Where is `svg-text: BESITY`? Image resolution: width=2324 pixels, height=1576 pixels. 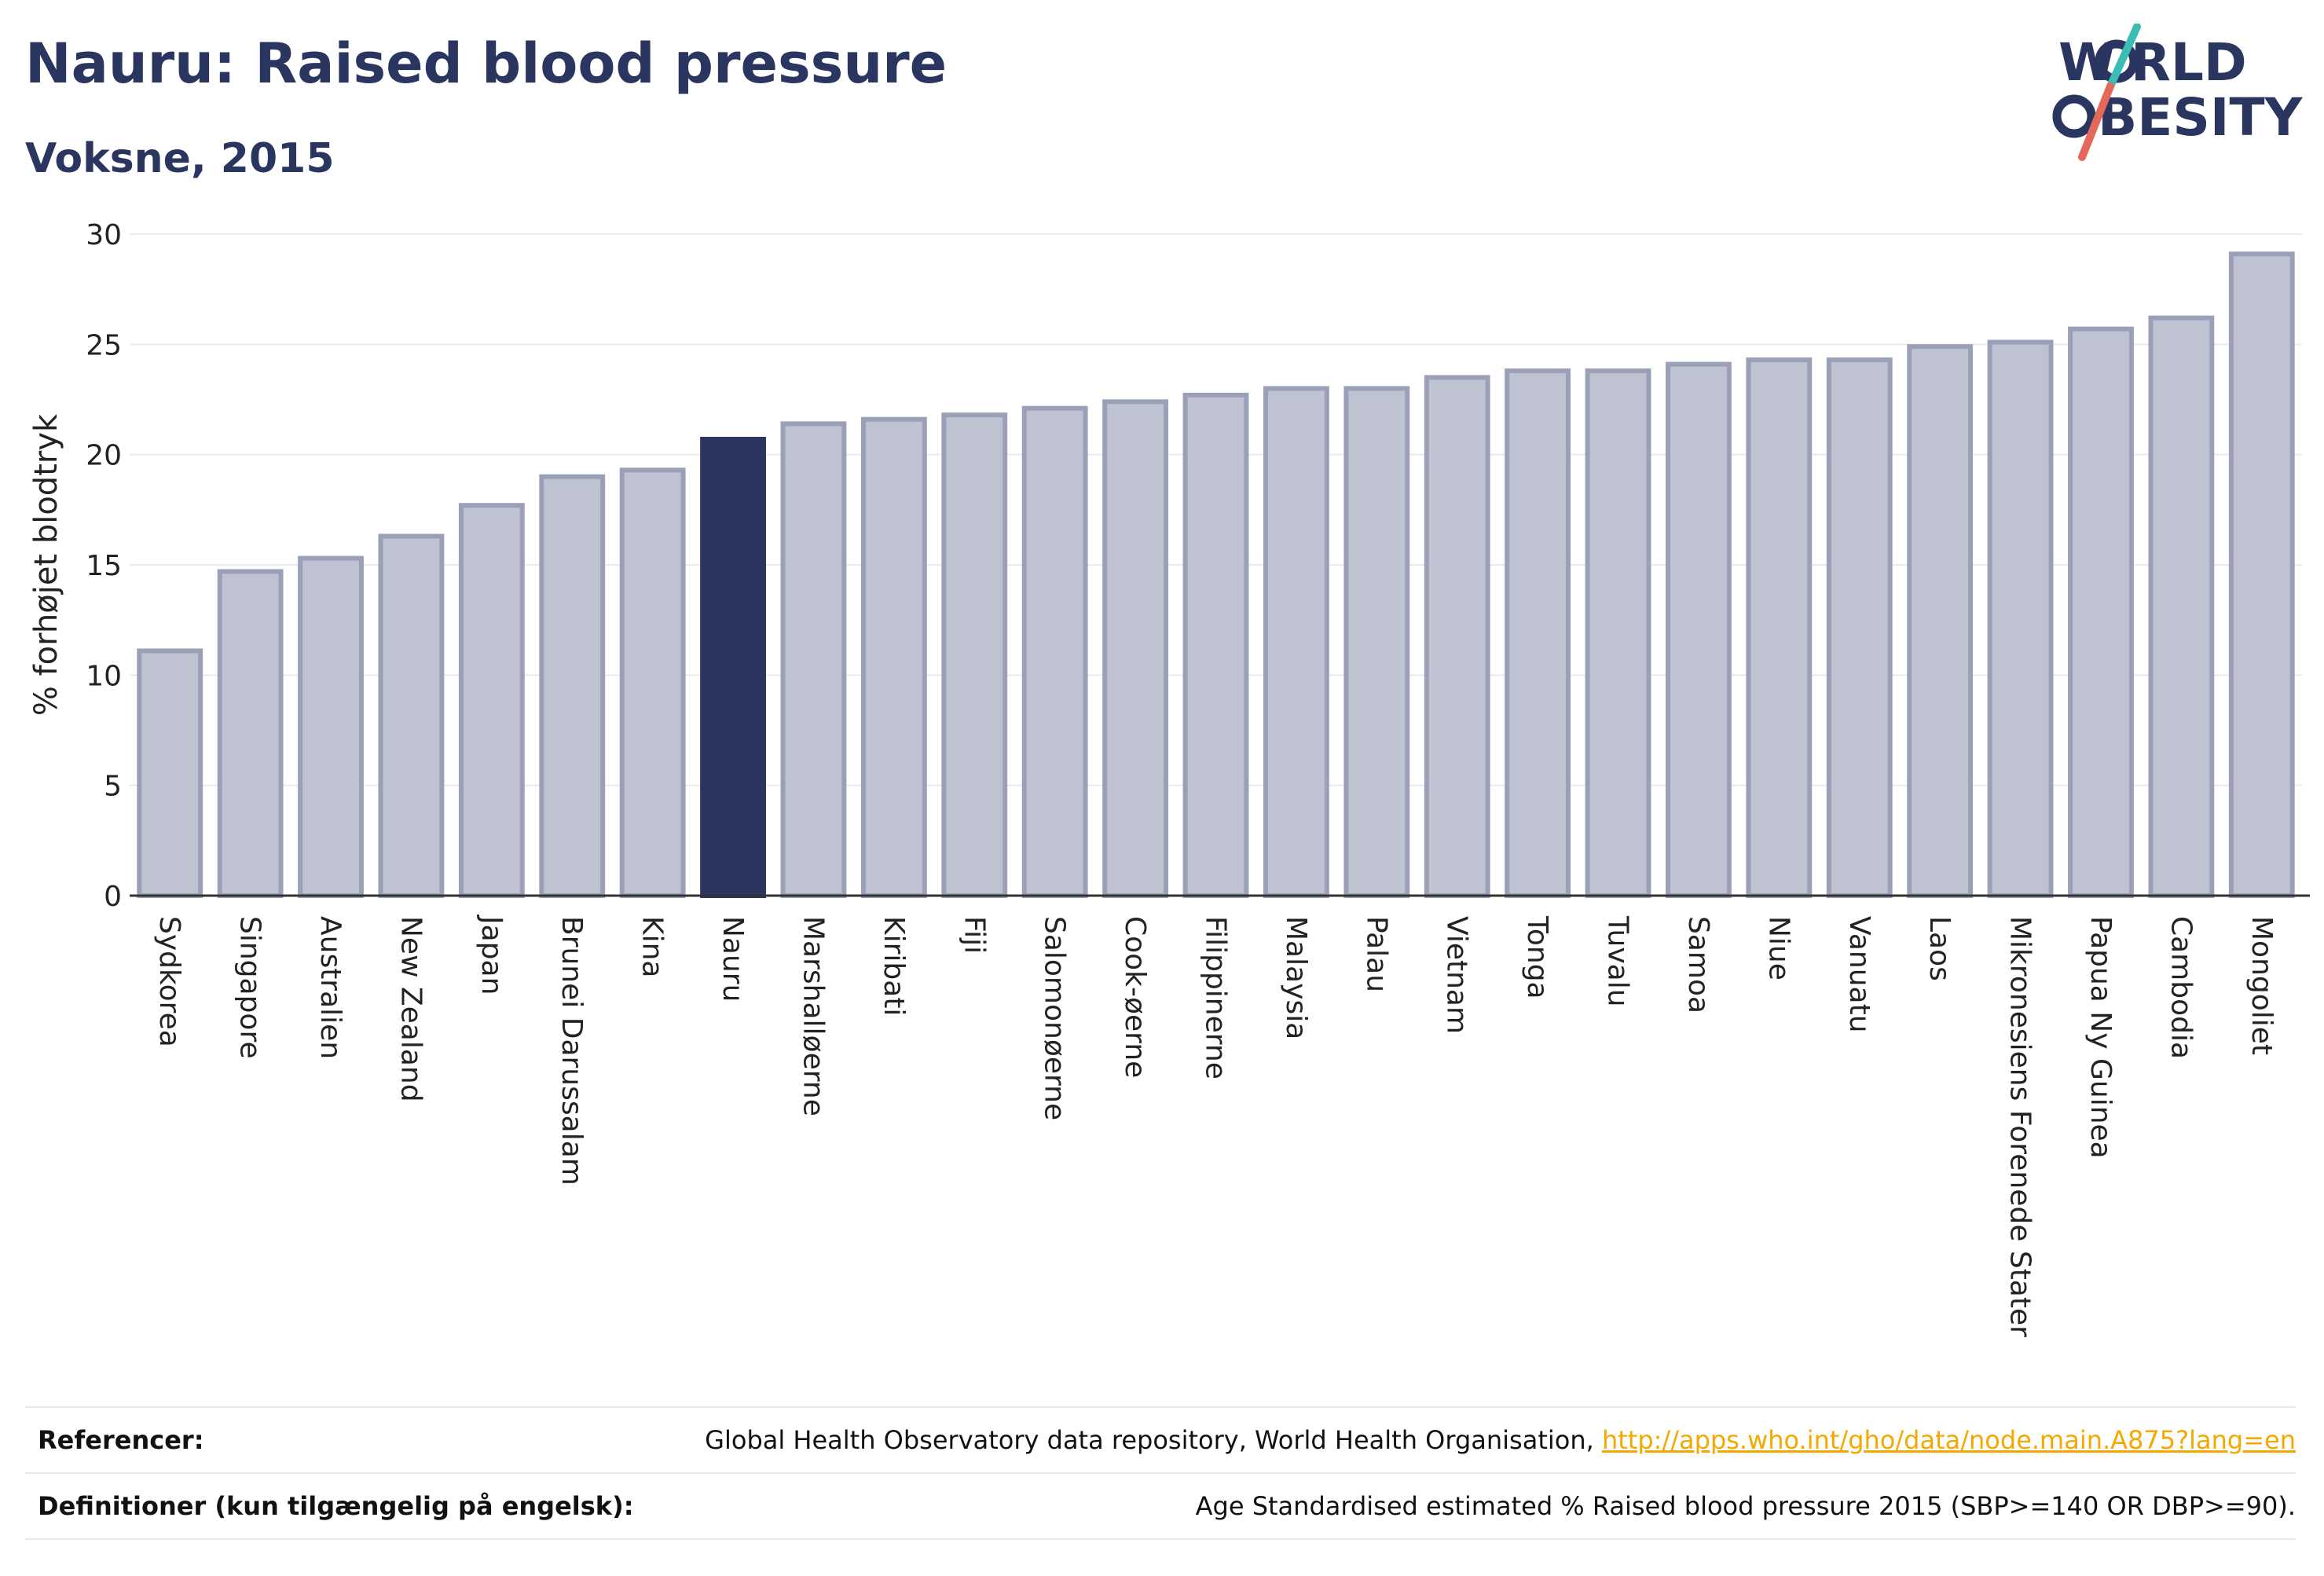 svg-text: BESITY is located at coordinates (2201, 117).